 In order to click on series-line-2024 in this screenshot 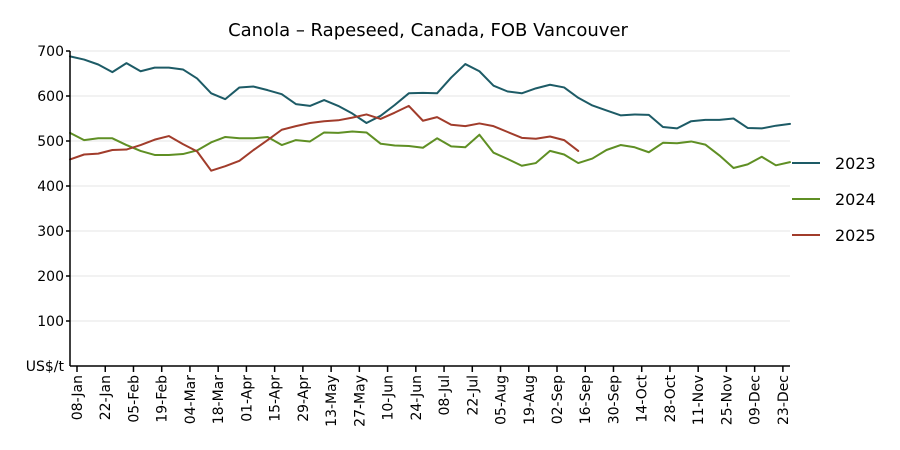, I will do `click(430, 149)`.